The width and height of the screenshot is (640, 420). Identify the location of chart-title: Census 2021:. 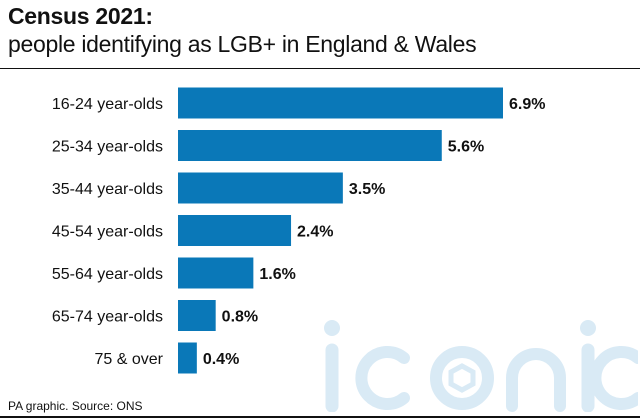
(80, 16).